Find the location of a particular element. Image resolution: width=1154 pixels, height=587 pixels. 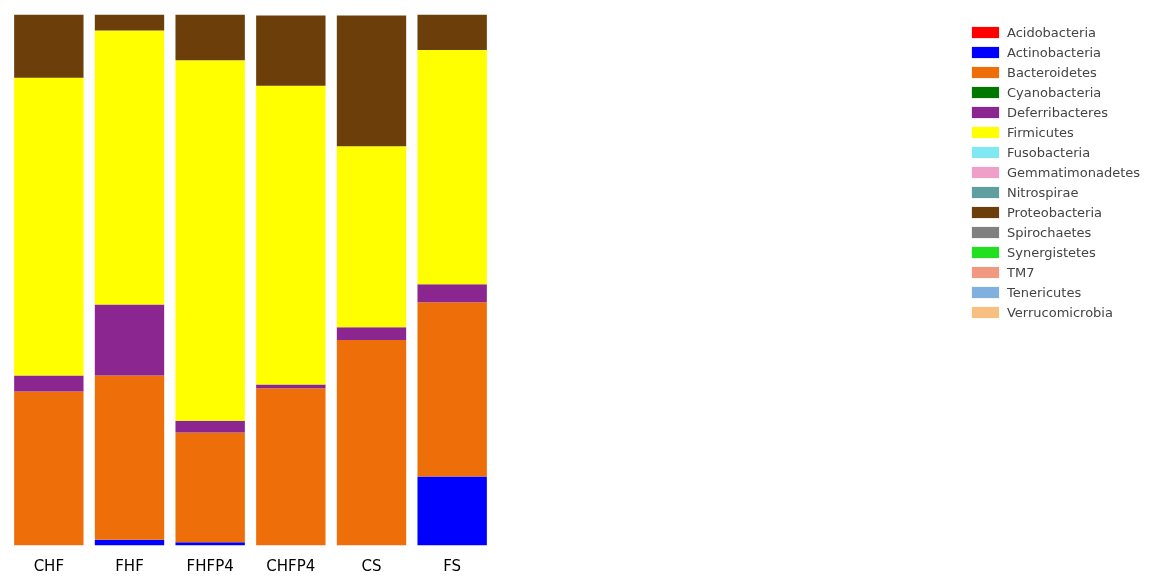

legend-label: Nitrospirae is located at coordinates (1042, 192).